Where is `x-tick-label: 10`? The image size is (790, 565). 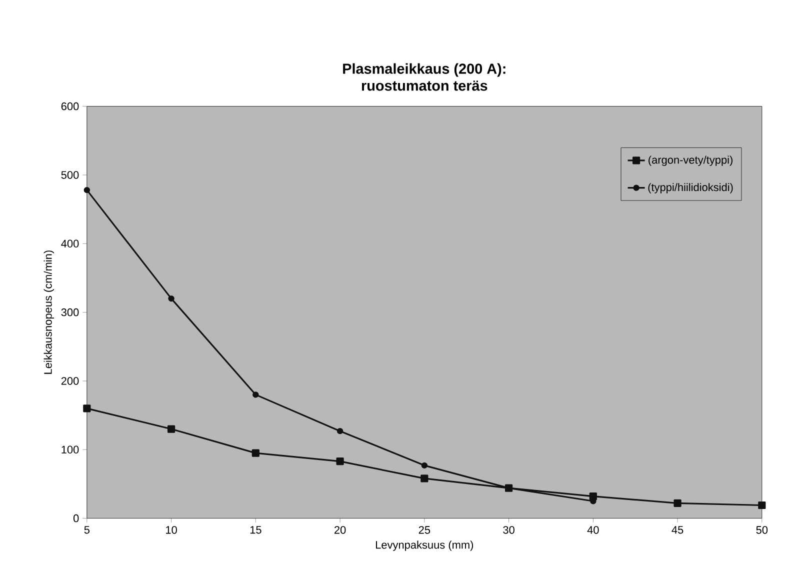 x-tick-label: 10 is located at coordinates (171, 530).